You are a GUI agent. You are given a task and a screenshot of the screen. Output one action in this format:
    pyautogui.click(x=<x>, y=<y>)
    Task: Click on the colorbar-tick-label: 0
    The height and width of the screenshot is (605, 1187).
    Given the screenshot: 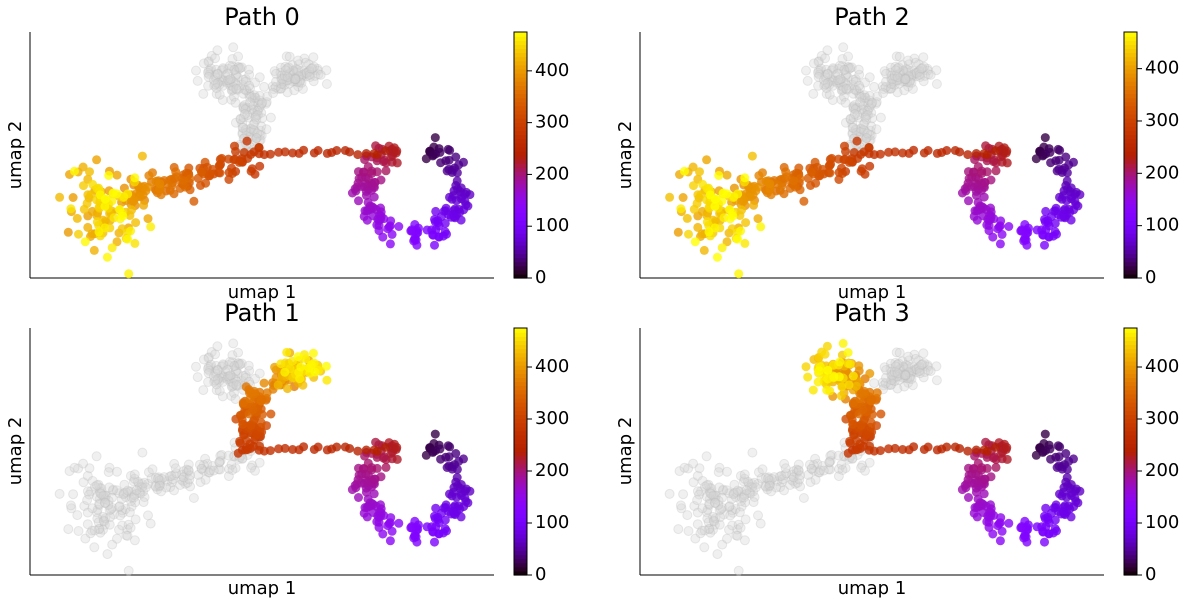 What is the action you would take?
    pyautogui.click(x=540, y=574)
    